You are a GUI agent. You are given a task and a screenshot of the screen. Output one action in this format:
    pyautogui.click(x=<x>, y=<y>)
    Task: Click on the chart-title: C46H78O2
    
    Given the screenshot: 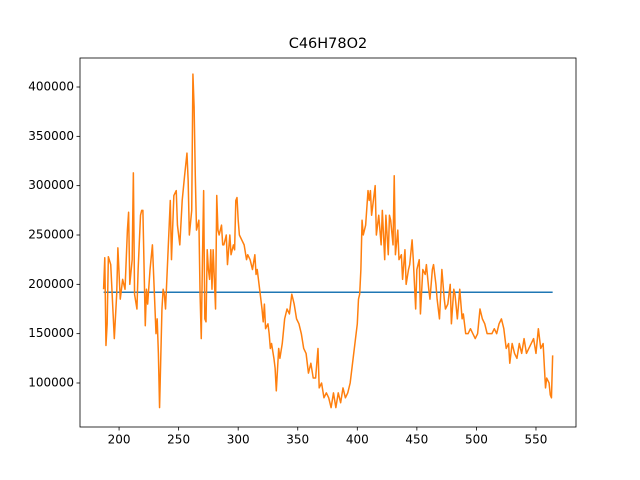 What is the action you would take?
    pyautogui.click(x=328, y=44)
    